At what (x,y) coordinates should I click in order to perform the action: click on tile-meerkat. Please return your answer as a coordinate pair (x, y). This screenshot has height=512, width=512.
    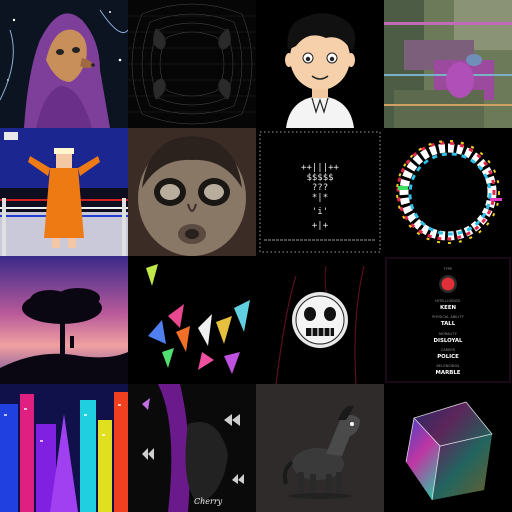
    Looking at the image, I should click on (64, 64).